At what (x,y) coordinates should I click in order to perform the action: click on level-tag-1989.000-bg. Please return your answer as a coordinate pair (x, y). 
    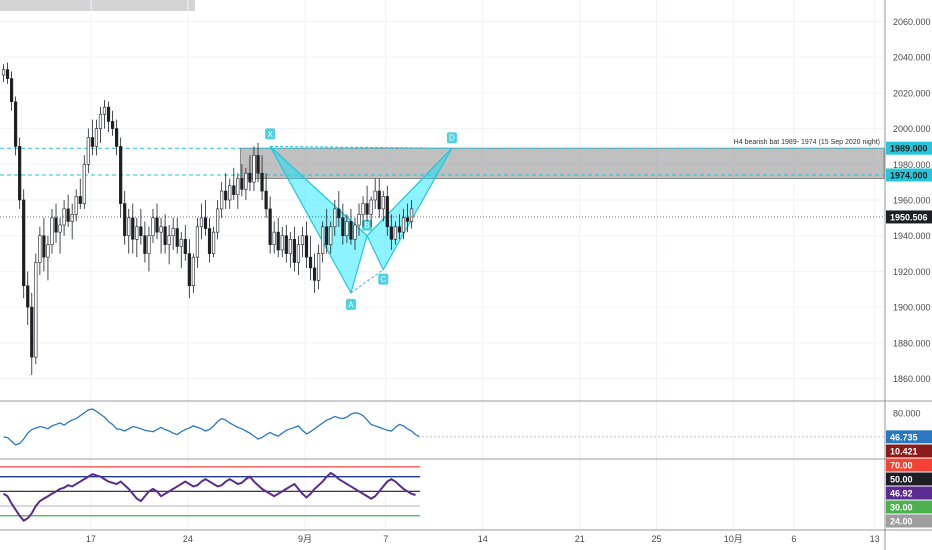
    Looking at the image, I should click on (909, 148).